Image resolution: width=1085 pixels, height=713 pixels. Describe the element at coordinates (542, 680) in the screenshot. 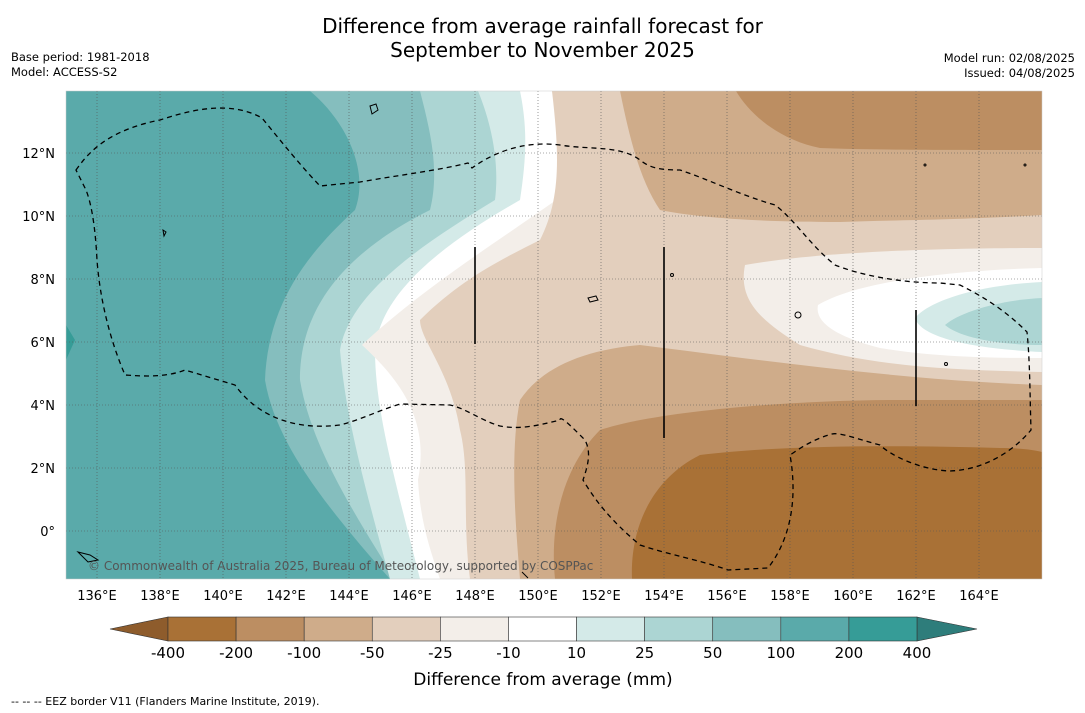

I see `colorbar-label: Difference from average (mm)` at that location.